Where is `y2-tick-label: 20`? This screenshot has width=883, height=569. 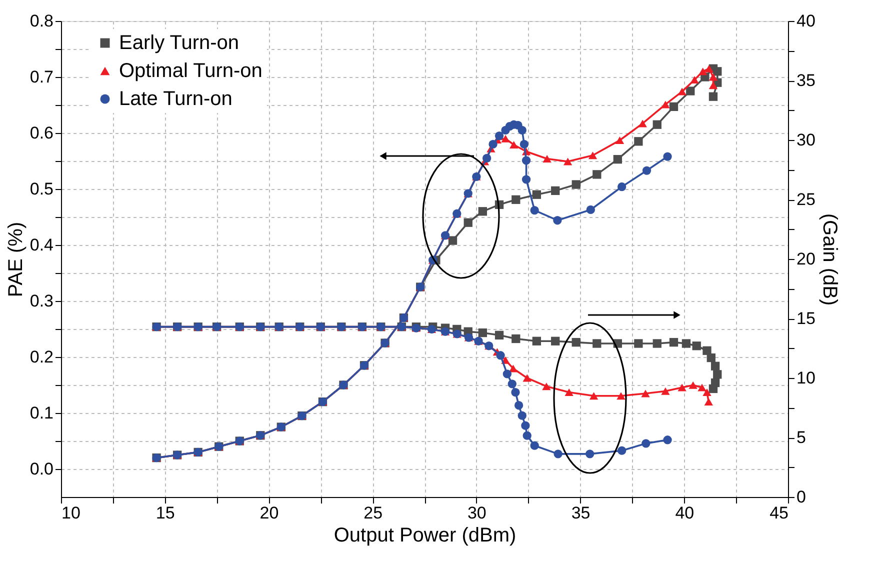
y2-tick-label: 20 is located at coordinates (806, 259).